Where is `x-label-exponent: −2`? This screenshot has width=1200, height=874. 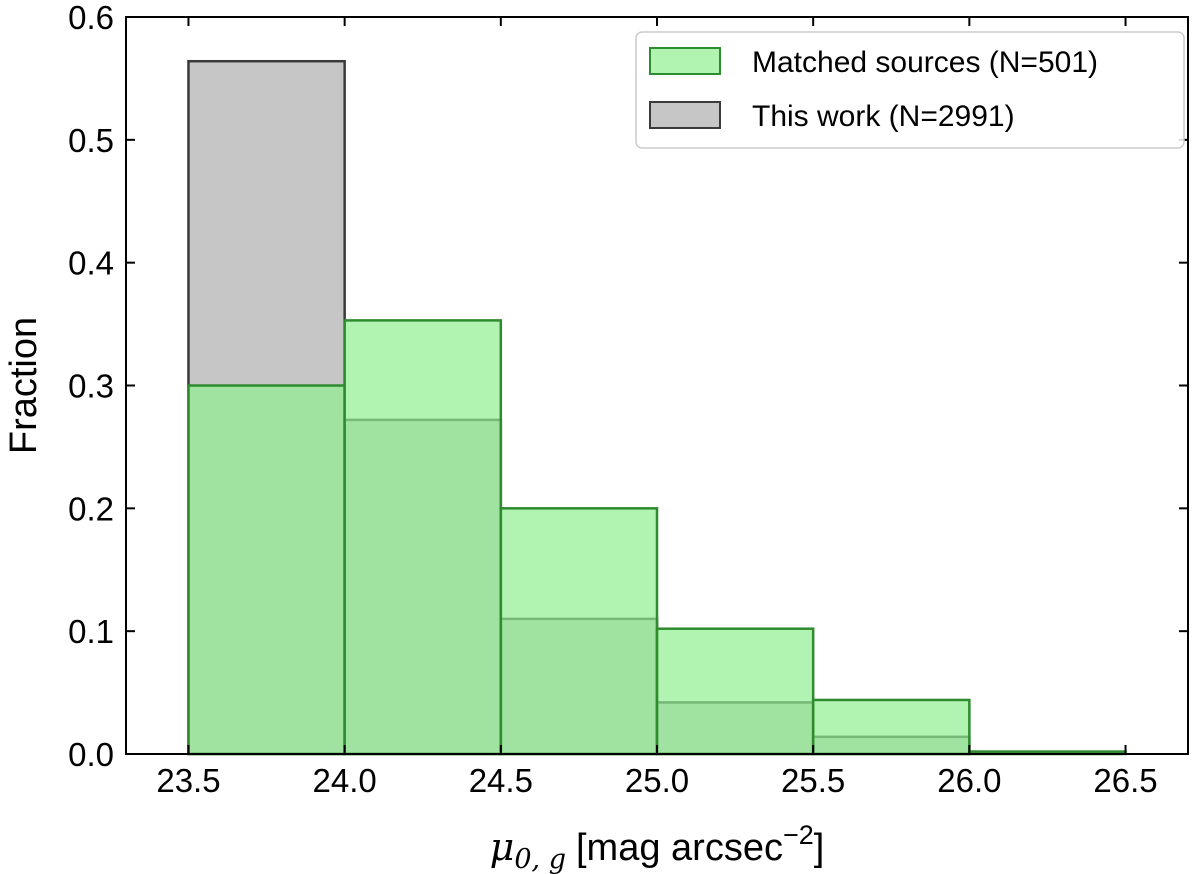
x-label-exponent: −2 is located at coordinates (798, 835).